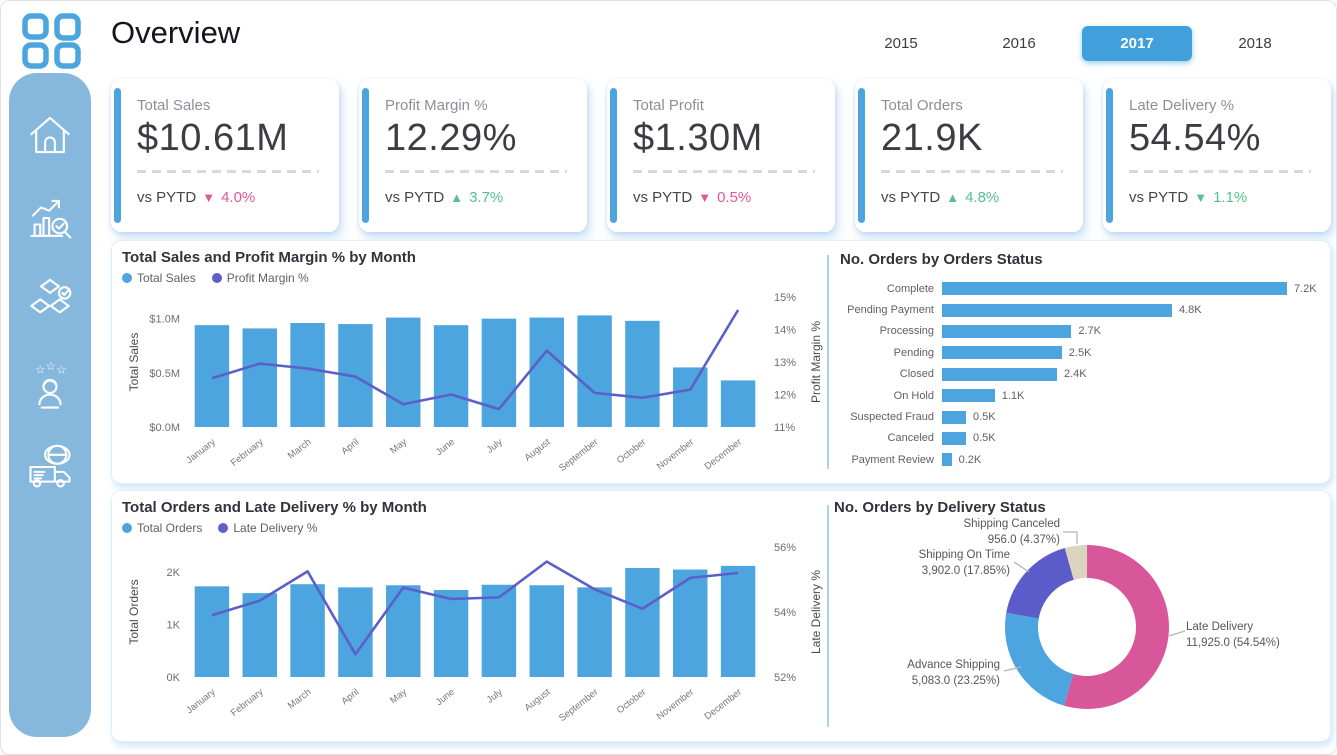 This screenshot has width=1337, height=755. Describe the element at coordinates (675, 705) in the screenshot. I see `x-axis-label: November` at that location.